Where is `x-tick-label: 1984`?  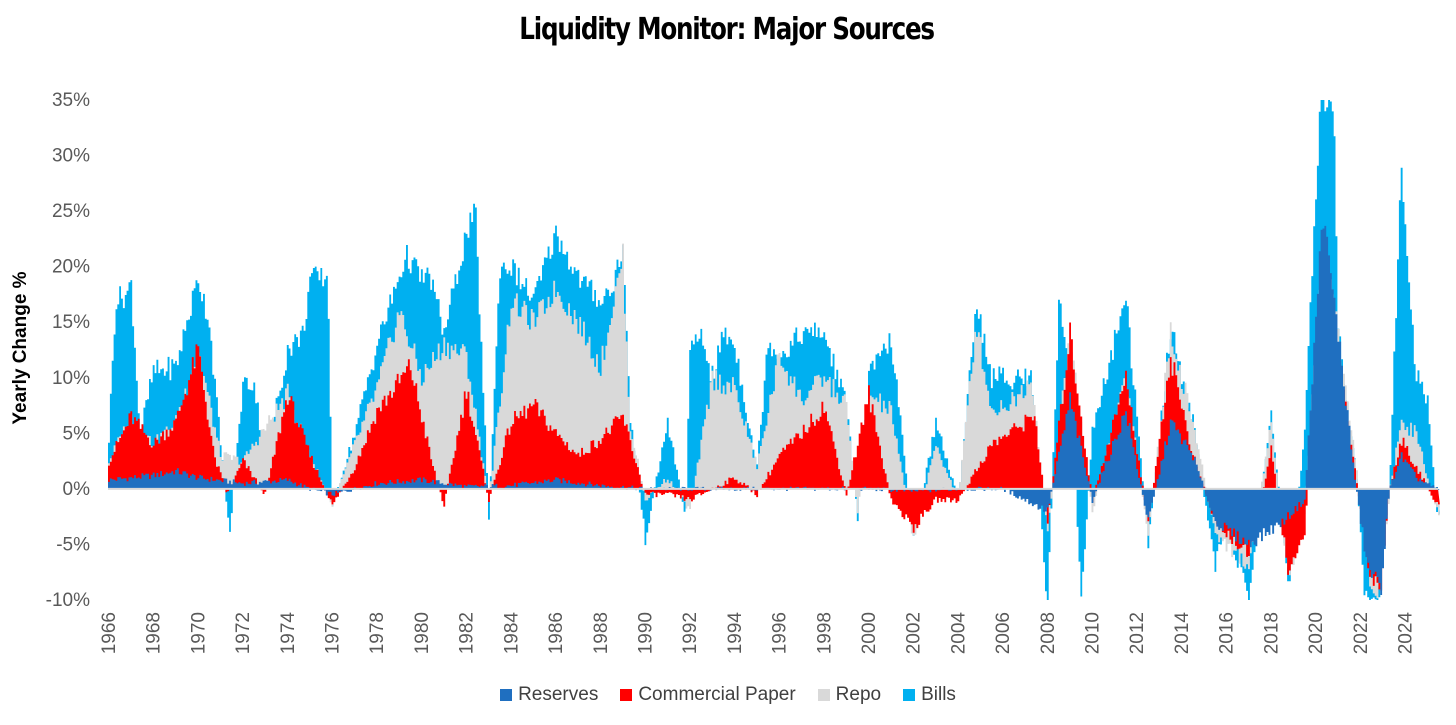 x-tick-label: 1984 is located at coordinates (511, 633).